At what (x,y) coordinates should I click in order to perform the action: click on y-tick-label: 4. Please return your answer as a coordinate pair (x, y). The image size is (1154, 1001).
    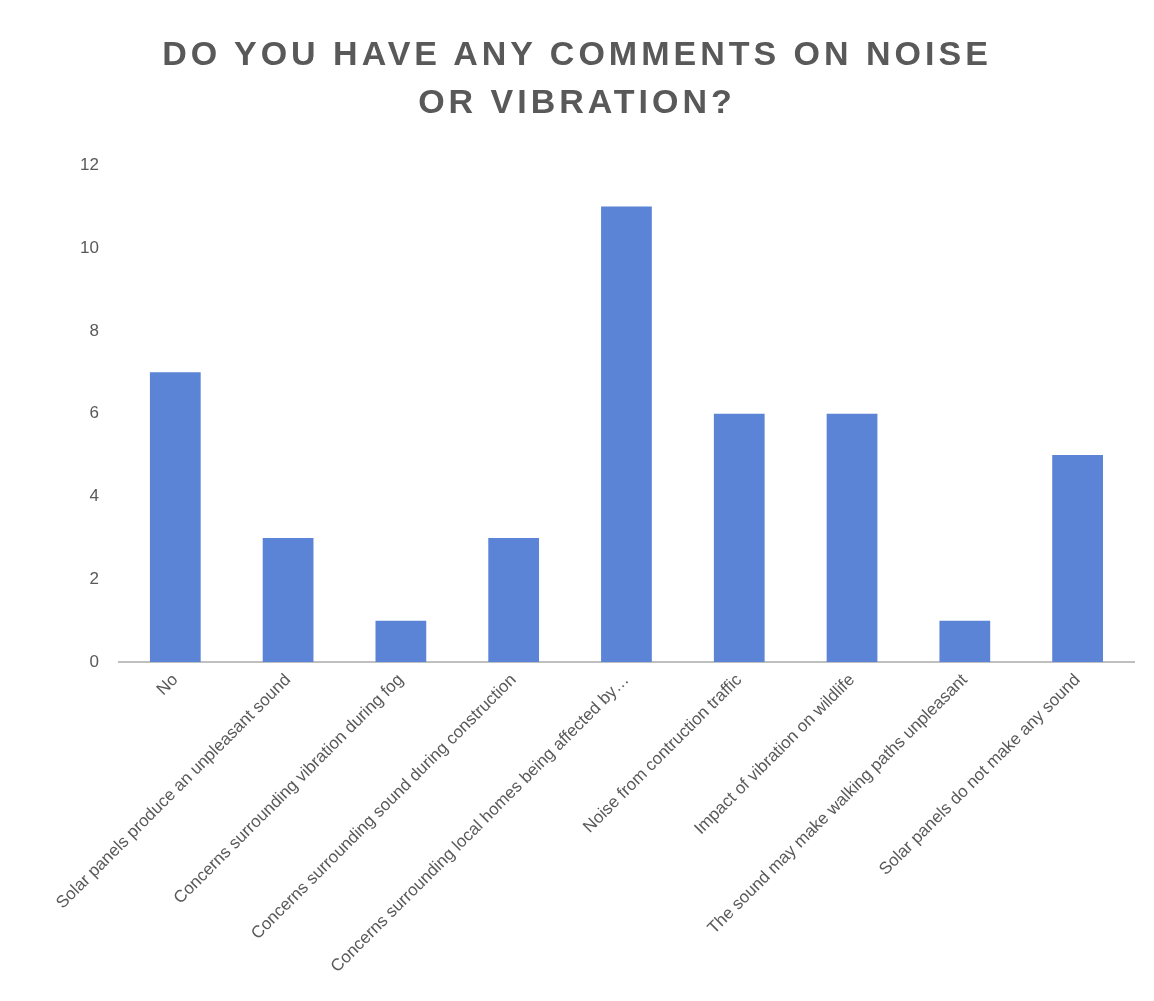
    Looking at the image, I should click on (94, 496).